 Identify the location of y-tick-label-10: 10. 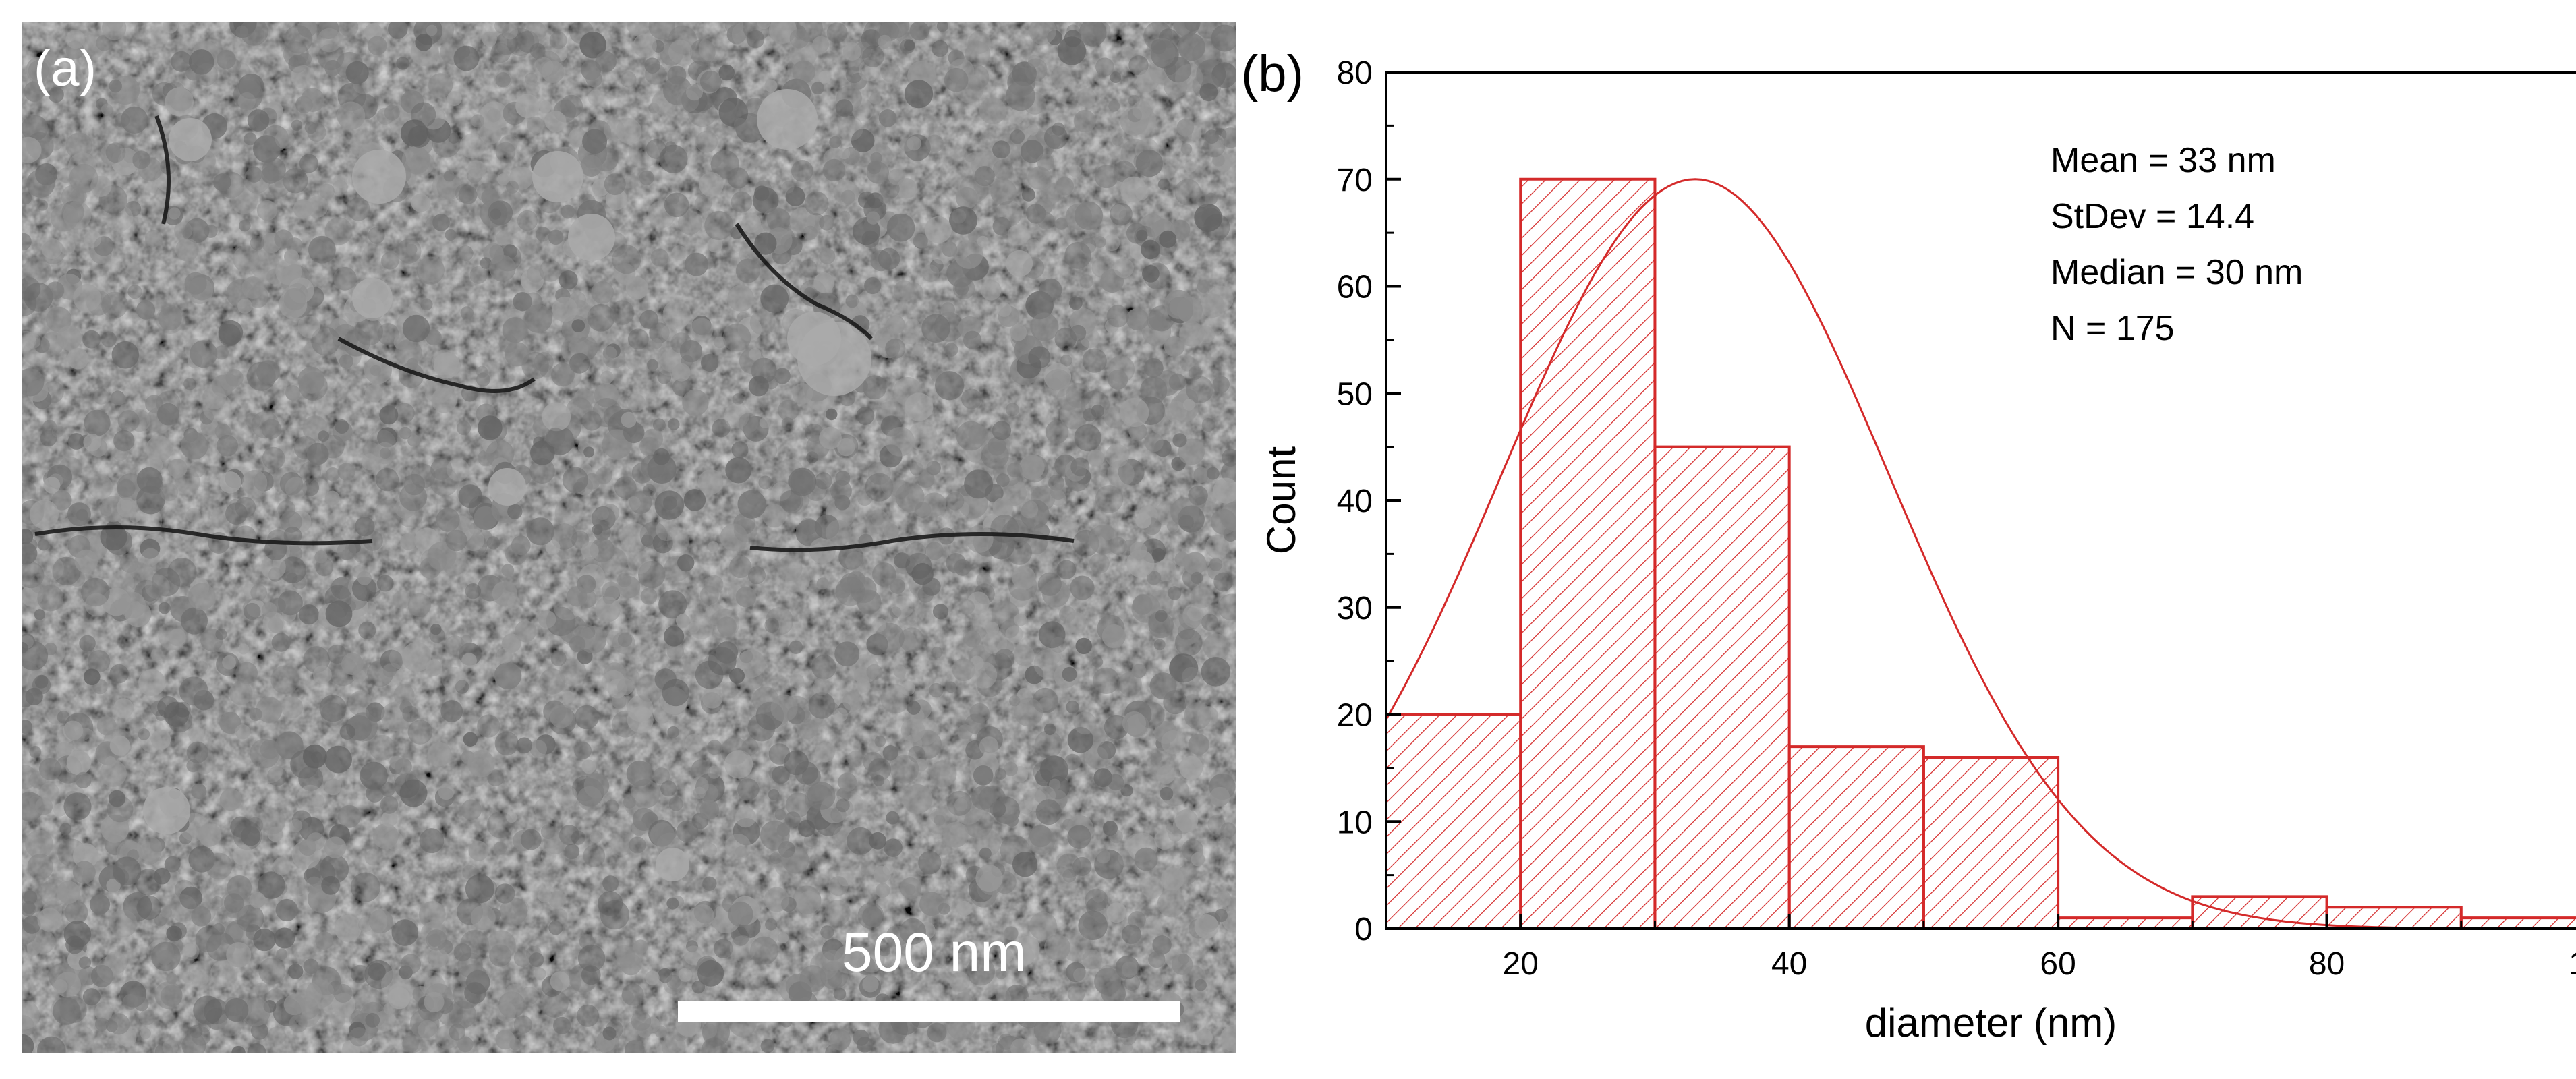
(1355, 822).